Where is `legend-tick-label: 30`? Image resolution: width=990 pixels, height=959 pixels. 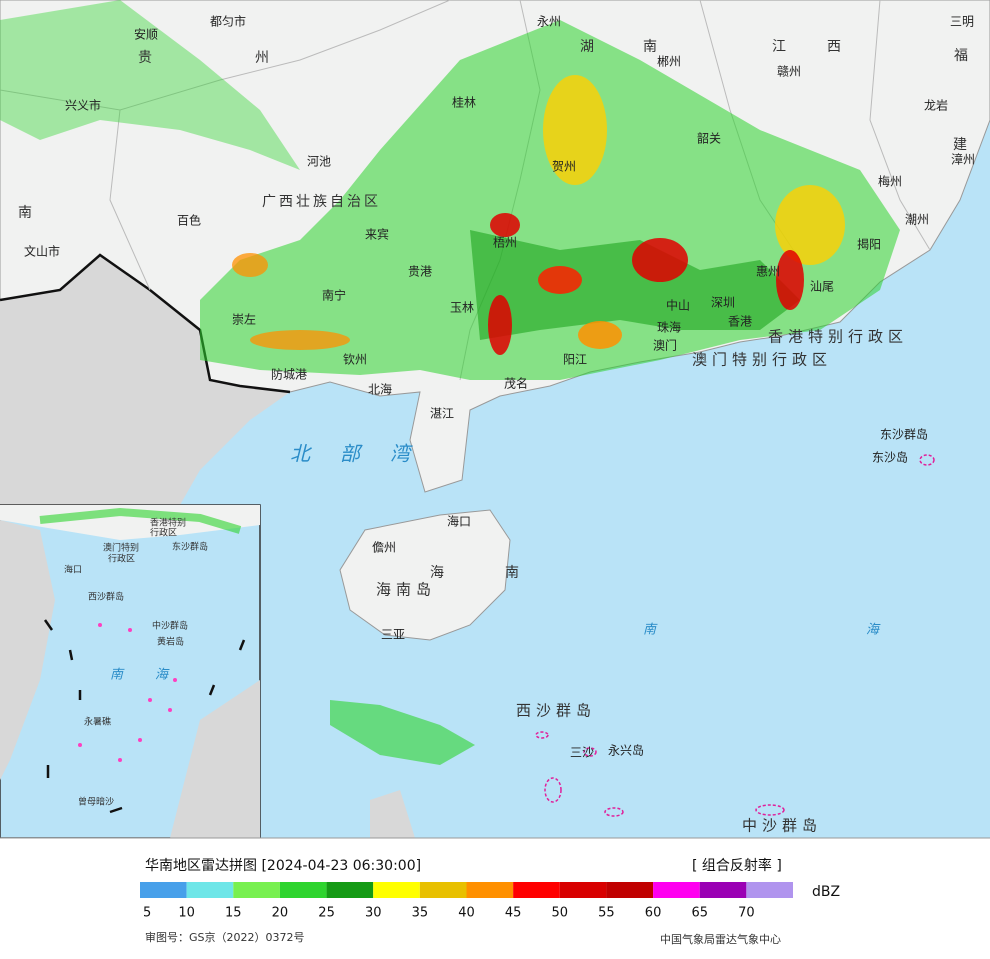 legend-tick-label: 30 is located at coordinates (373, 913).